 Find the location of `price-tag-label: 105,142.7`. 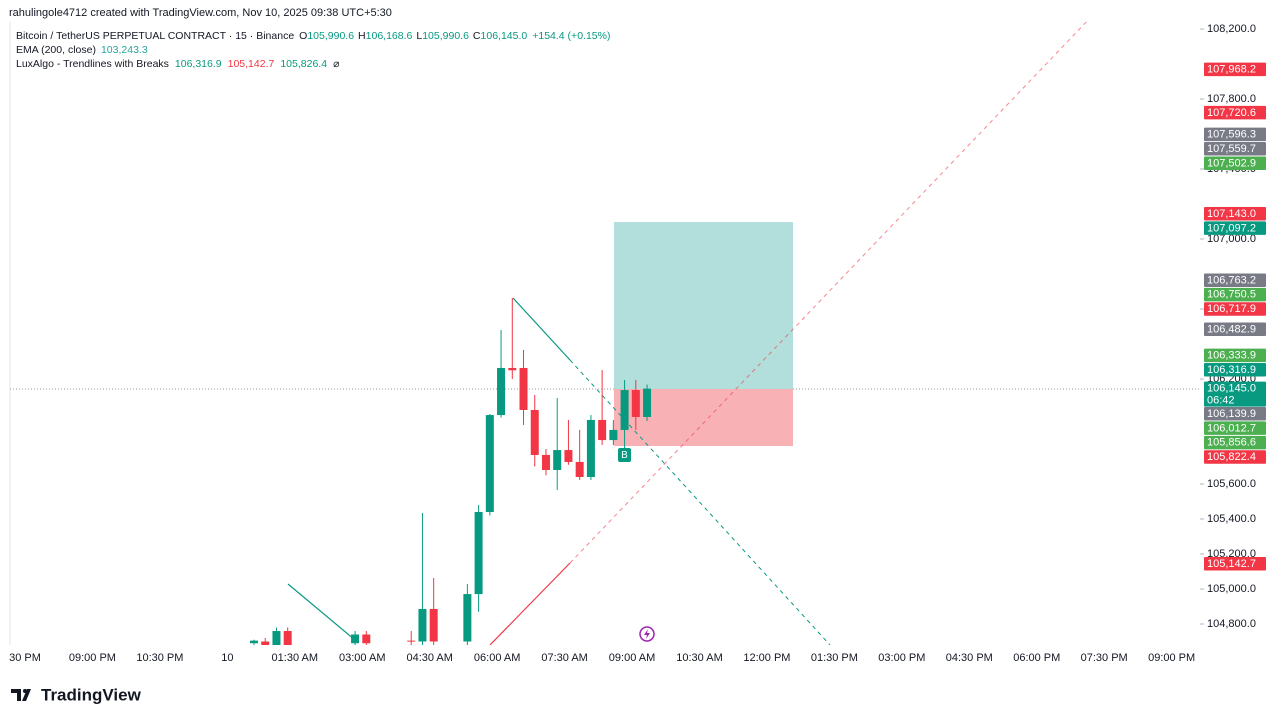

price-tag-label: 105,142.7 is located at coordinates (1231, 564).